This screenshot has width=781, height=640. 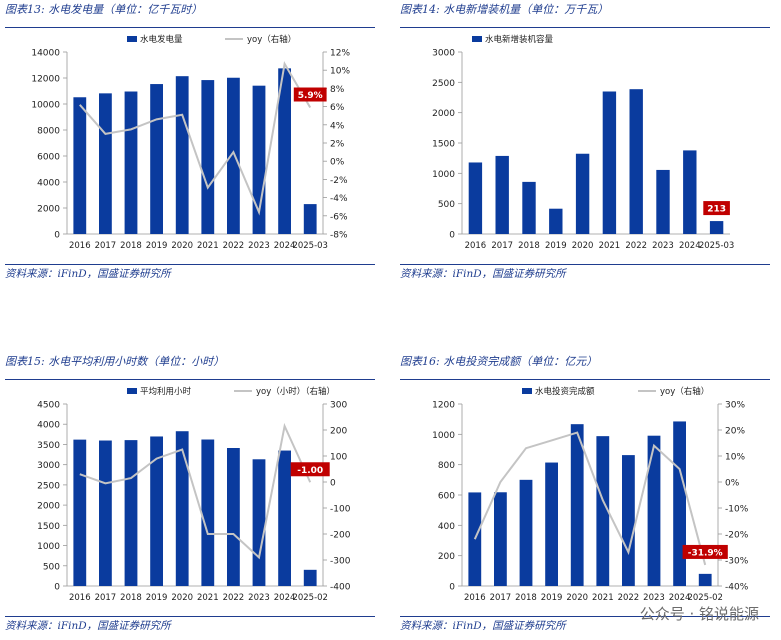 What do you see at coordinates (699, 614) in the screenshot?
I see `watermark: 公众号 · 铭说能源` at bounding box center [699, 614].